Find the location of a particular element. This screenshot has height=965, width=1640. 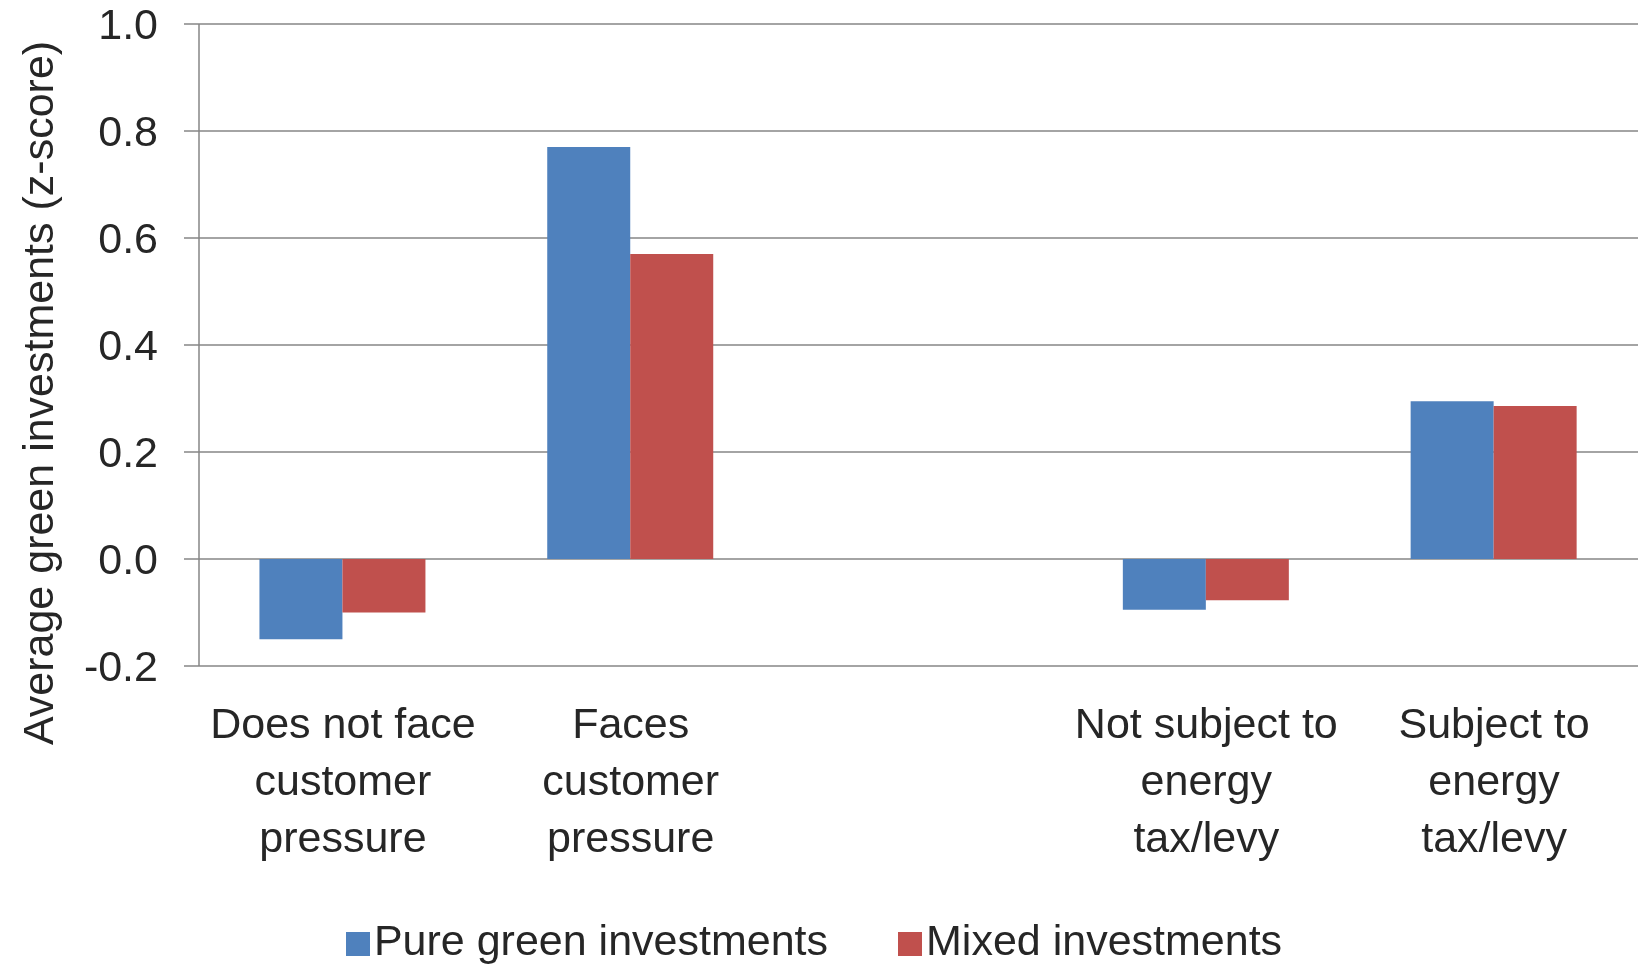

y-tick-label: 0.8 is located at coordinates (128, 131).